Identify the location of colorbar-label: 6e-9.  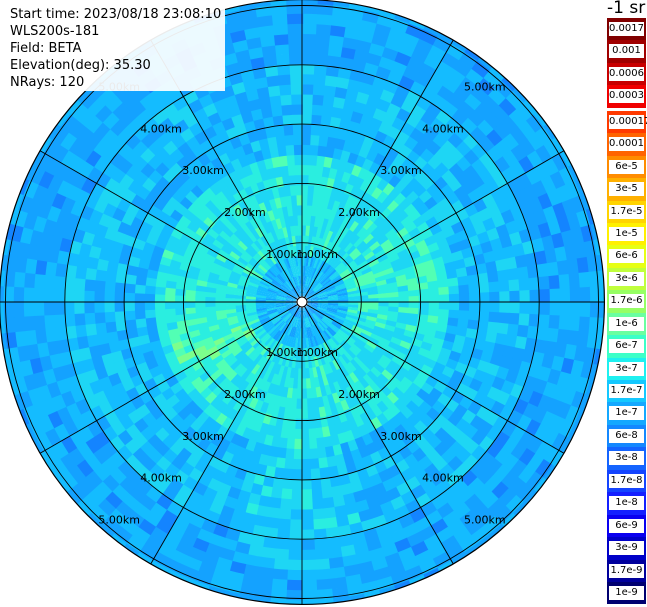
(626, 525).